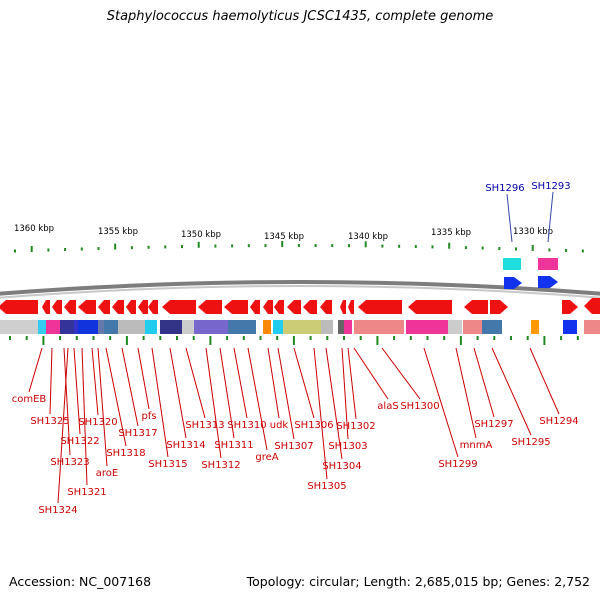 The height and width of the screenshot is (600, 600). I want to click on scale-label: 1355 kbp, so click(118, 232).